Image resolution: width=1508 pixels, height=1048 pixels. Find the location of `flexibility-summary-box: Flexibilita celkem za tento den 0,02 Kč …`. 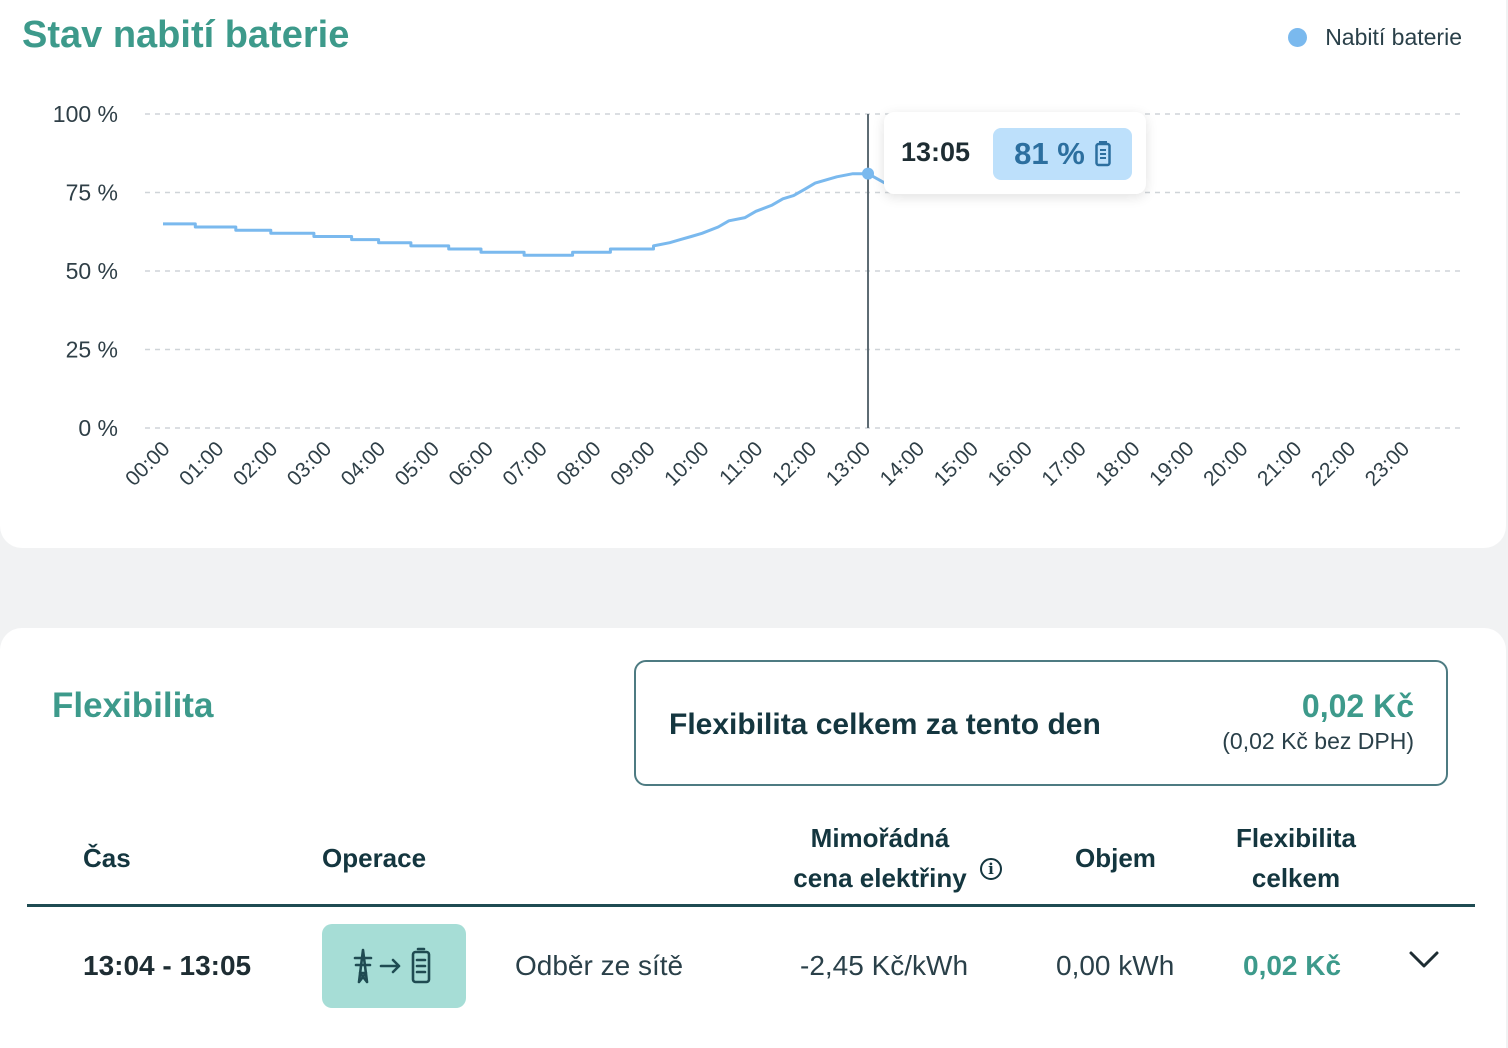

flexibility-summary-box: Flexibilita celkem za tento den 0,02 Kč … is located at coordinates (1041, 723).